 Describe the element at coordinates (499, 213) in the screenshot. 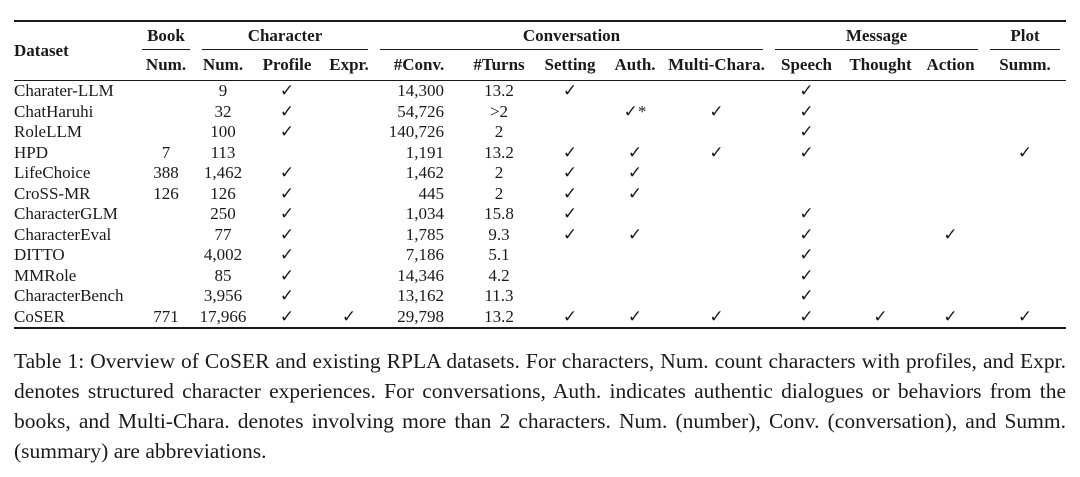

I see `value-cell: 15.8` at that location.